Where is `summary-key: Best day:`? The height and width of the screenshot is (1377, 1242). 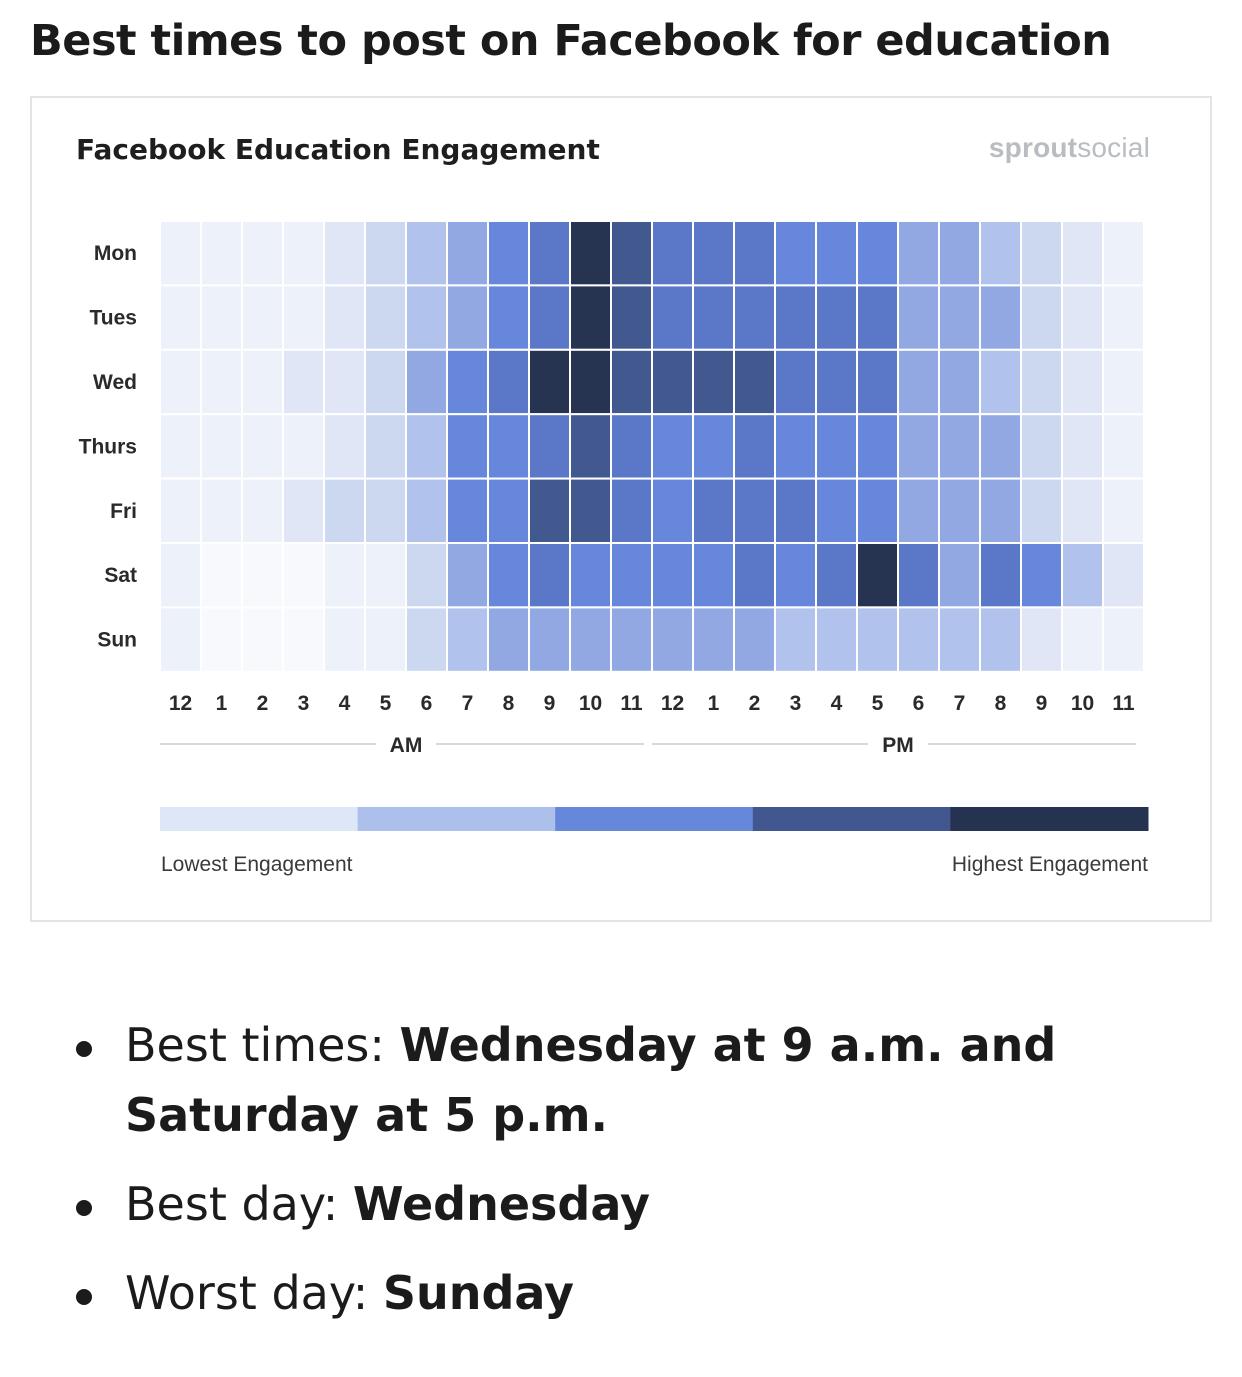
summary-key: Best day: is located at coordinates (239, 1204).